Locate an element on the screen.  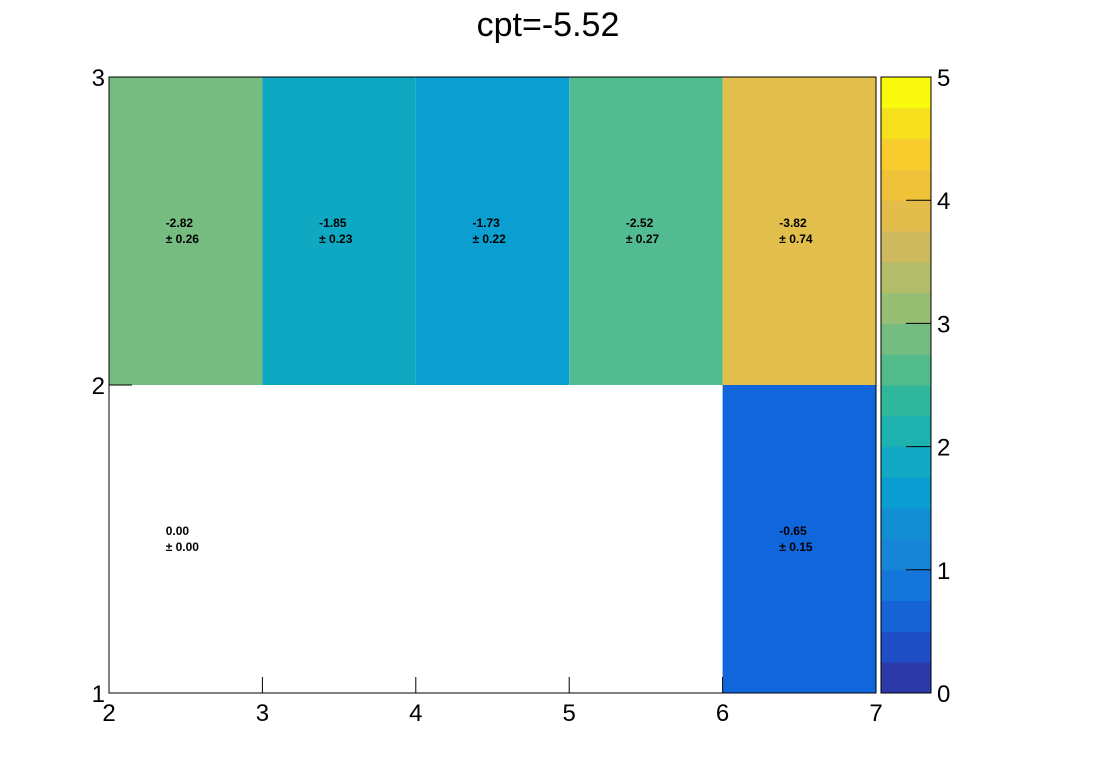
cell-error-label: ± 0.23 is located at coordinates (336, 239).